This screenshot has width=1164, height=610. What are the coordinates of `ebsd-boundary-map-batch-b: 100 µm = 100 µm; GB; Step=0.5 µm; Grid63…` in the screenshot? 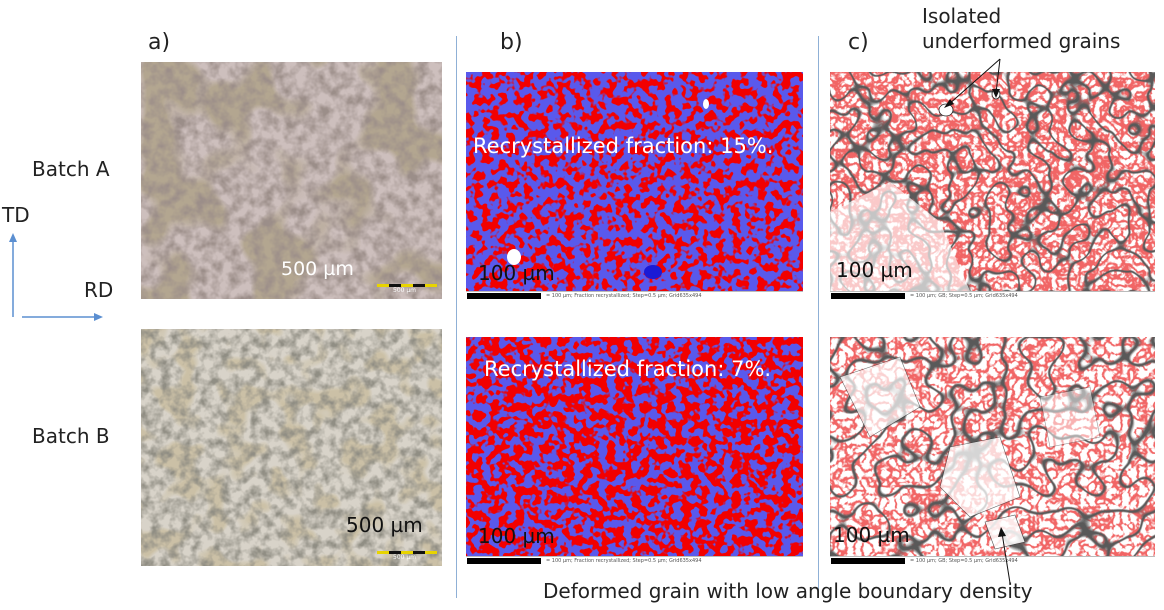 It's located at (992, 451).